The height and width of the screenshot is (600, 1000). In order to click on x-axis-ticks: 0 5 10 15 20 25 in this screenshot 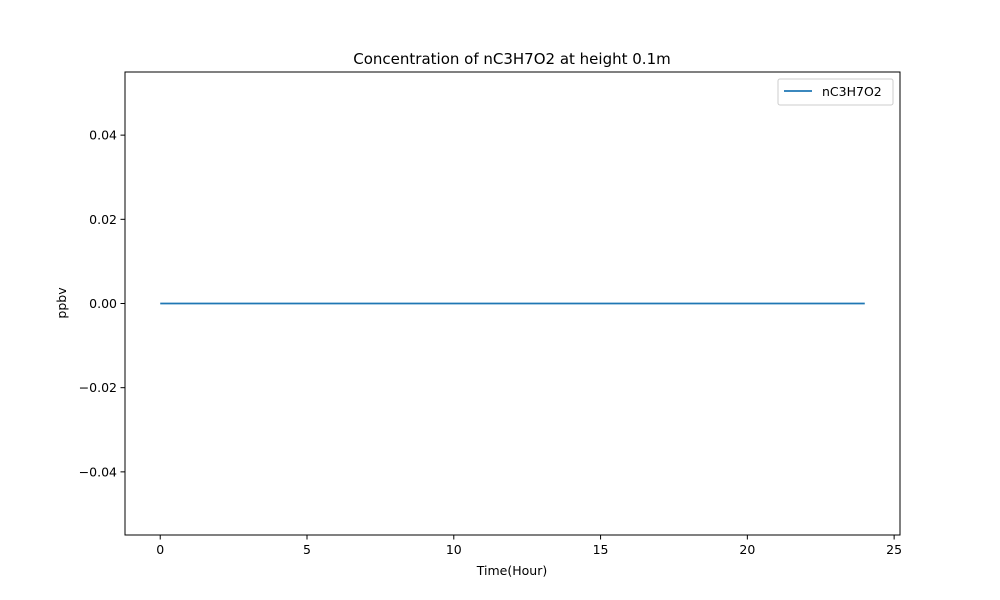, I will do `click(529, 546)`.